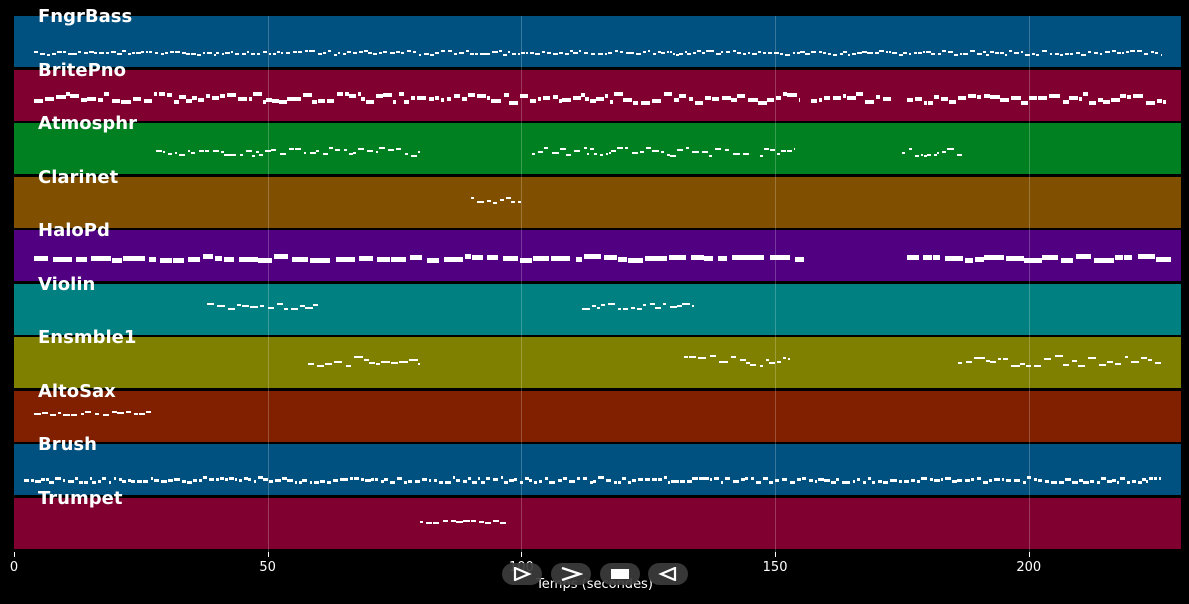  Describe the element at coordinates (597, 523) in the screenshot. I see `track-trumpet` at that location.